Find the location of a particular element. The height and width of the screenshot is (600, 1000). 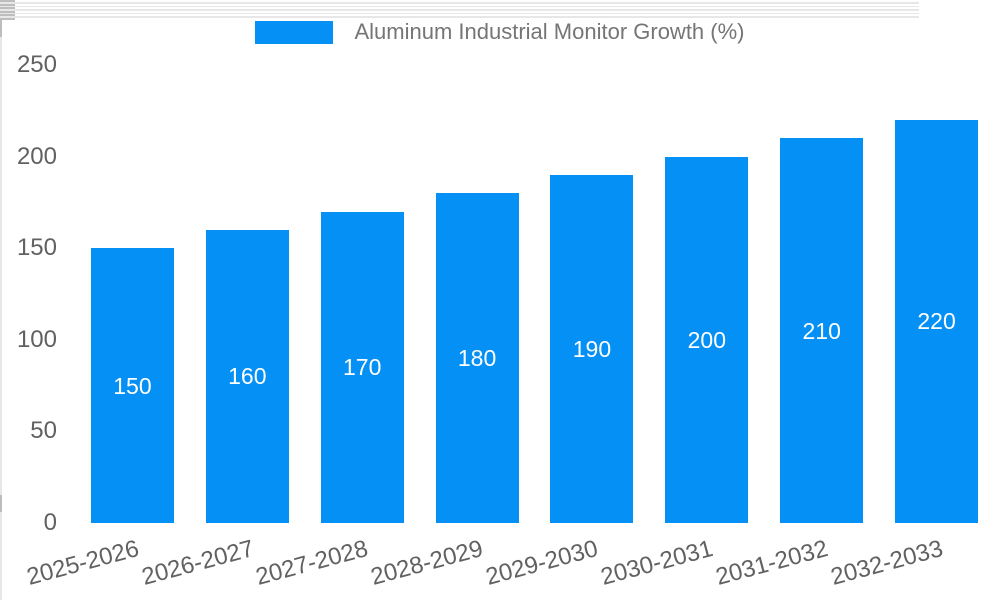

legend-item: Aluminum Industrial Monitor Growth (%) is located at coordinates (500, 32).